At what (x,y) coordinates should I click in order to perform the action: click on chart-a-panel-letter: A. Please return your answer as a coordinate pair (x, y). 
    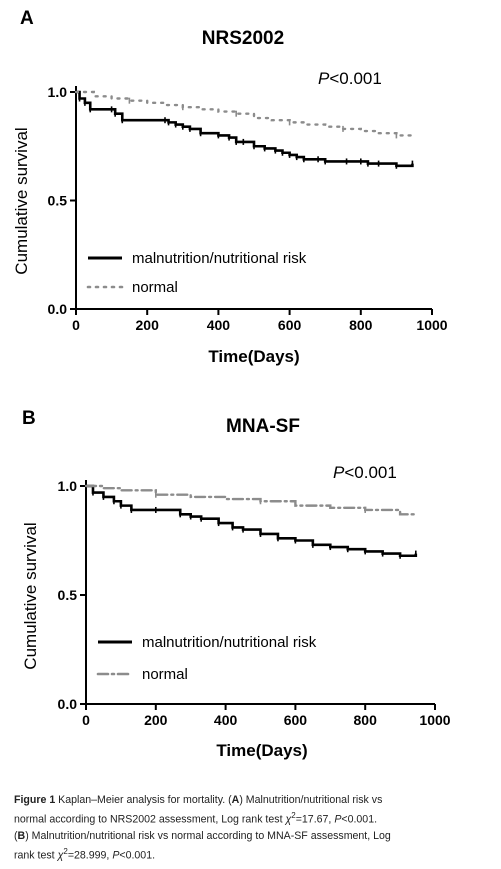
    Looking at the image, I should click on (27, 18).